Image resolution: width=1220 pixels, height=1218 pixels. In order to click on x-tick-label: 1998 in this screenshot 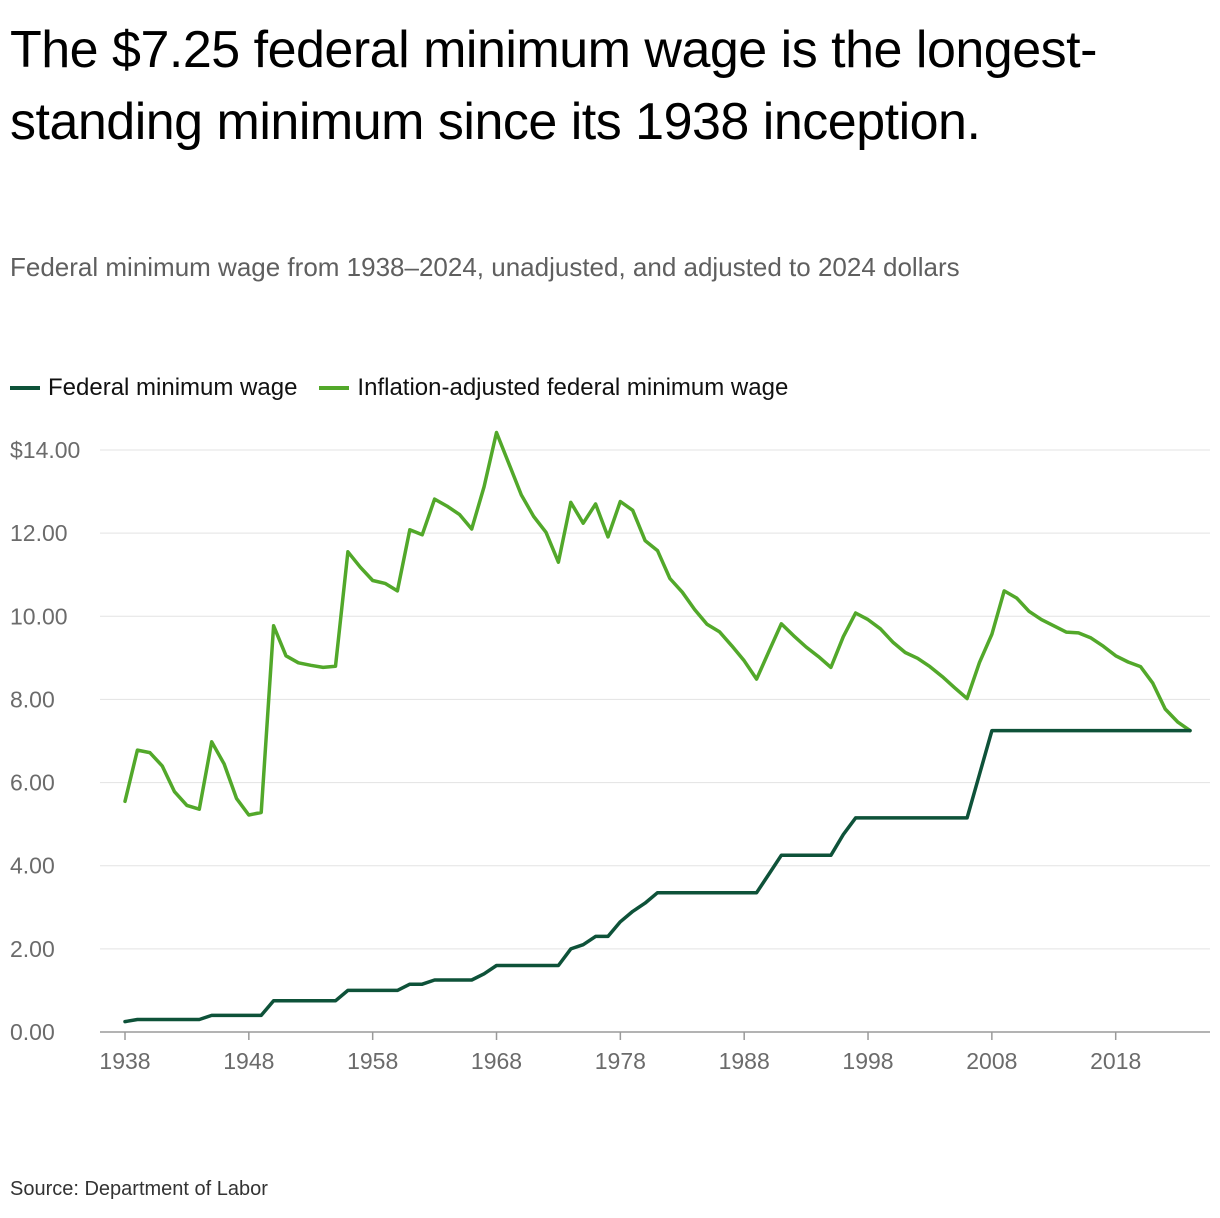, I will do `click(867, 1061)`.